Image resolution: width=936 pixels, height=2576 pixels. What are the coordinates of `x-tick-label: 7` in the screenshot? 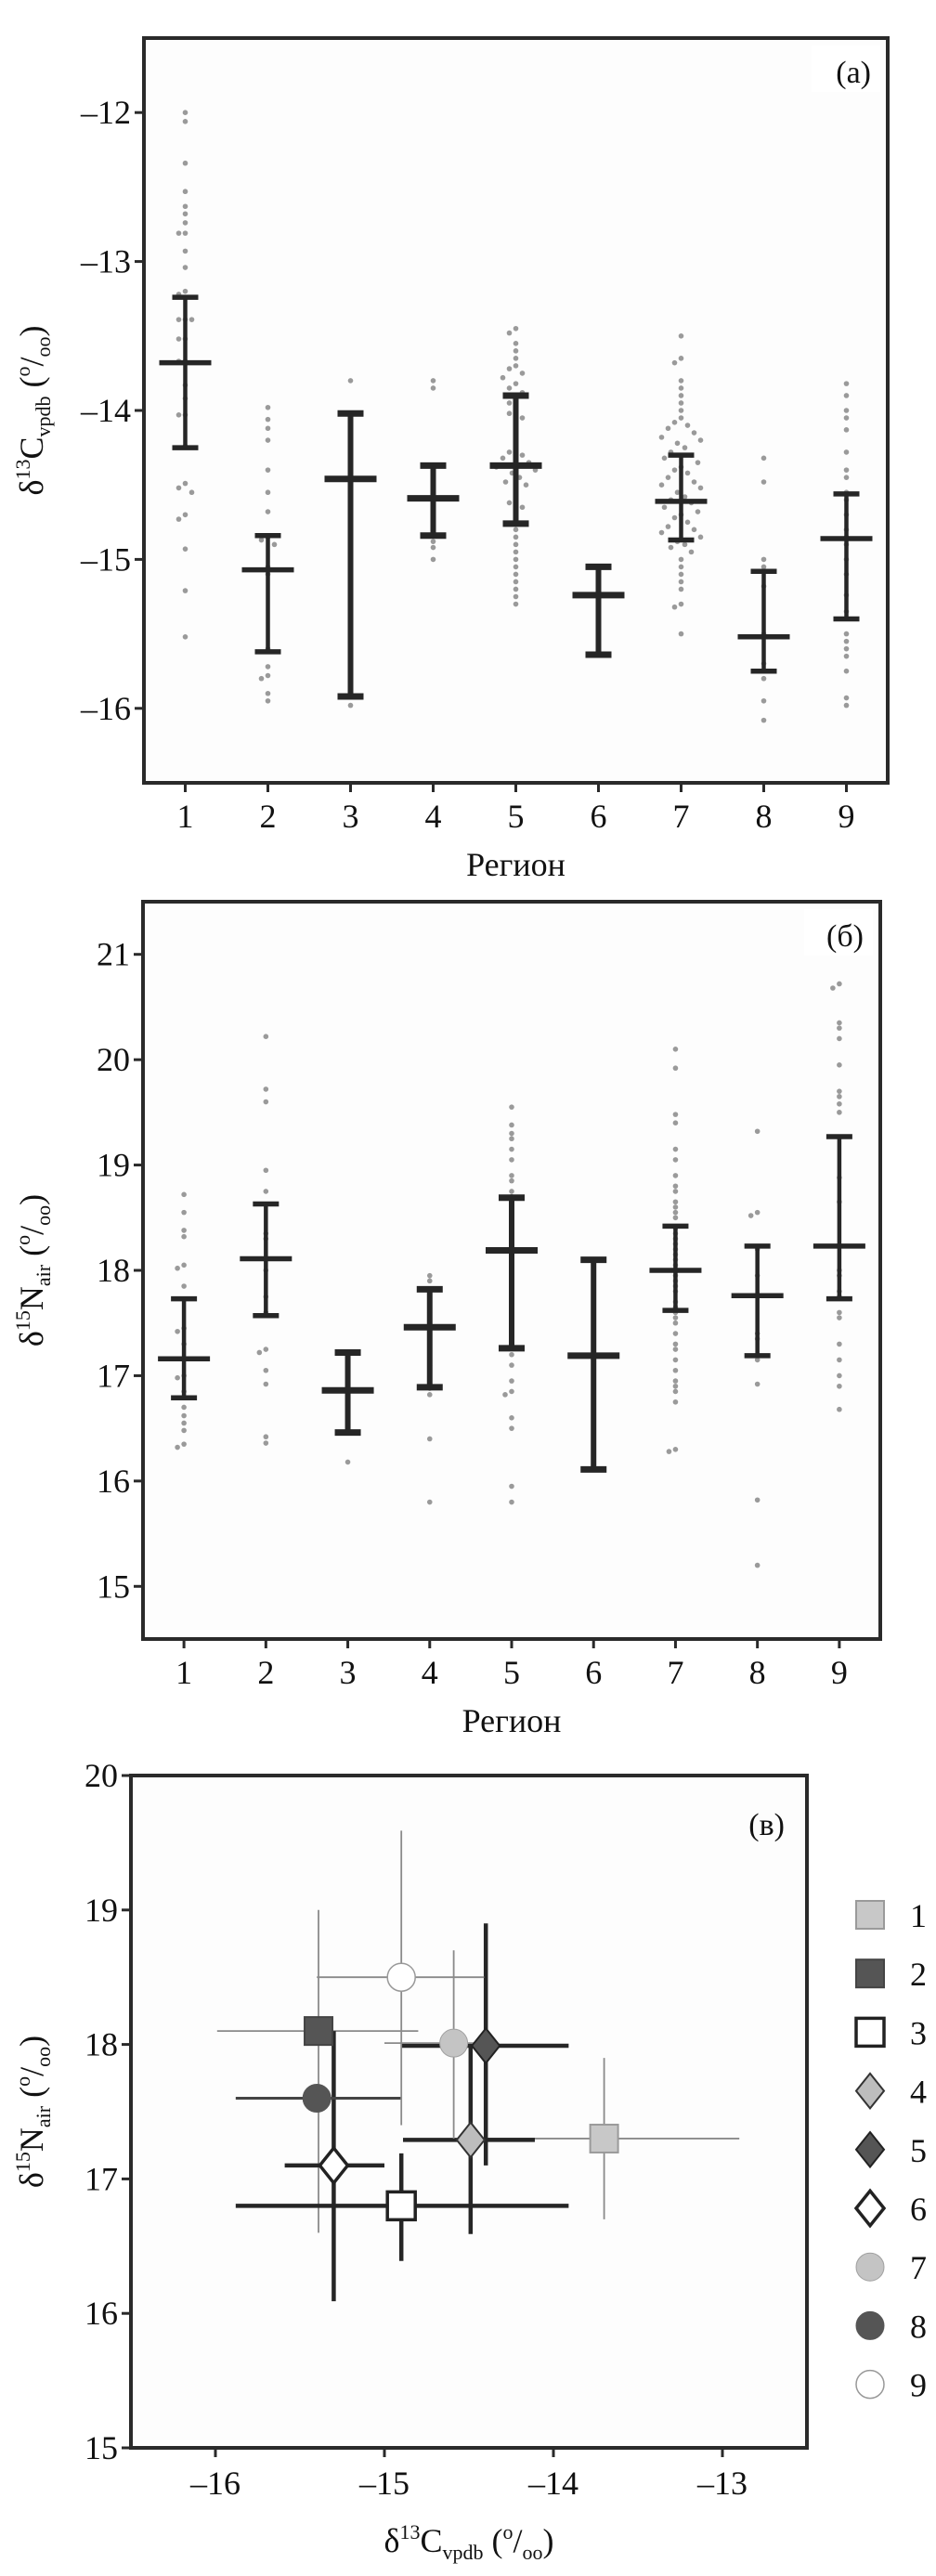 It's located at (675, 1672).